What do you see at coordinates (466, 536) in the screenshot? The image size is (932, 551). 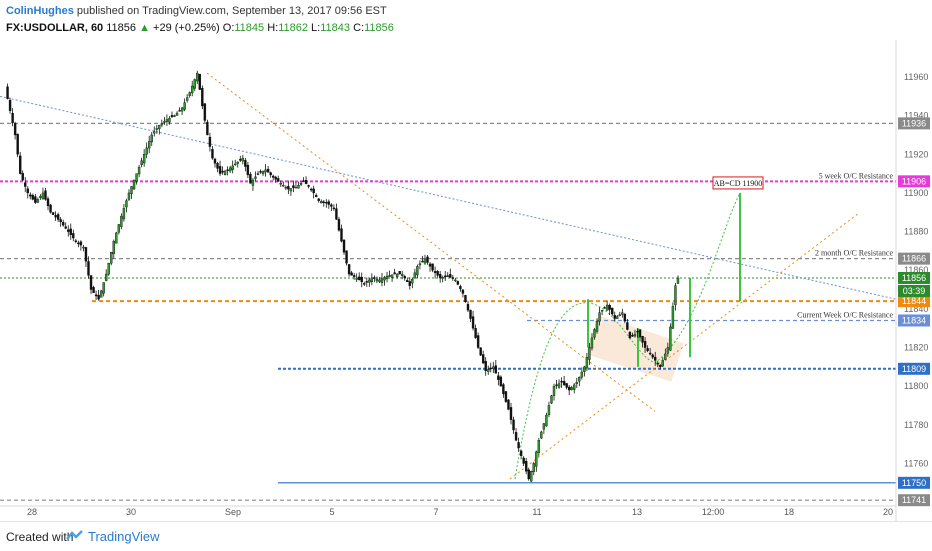 I see `footer: Created with TradingView` at bounding box center [466, 536].